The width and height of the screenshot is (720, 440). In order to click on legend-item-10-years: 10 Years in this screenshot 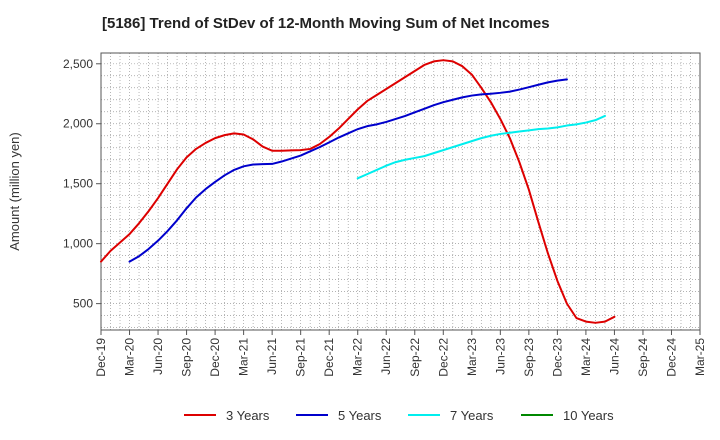, I will do `click(567, 415)`.